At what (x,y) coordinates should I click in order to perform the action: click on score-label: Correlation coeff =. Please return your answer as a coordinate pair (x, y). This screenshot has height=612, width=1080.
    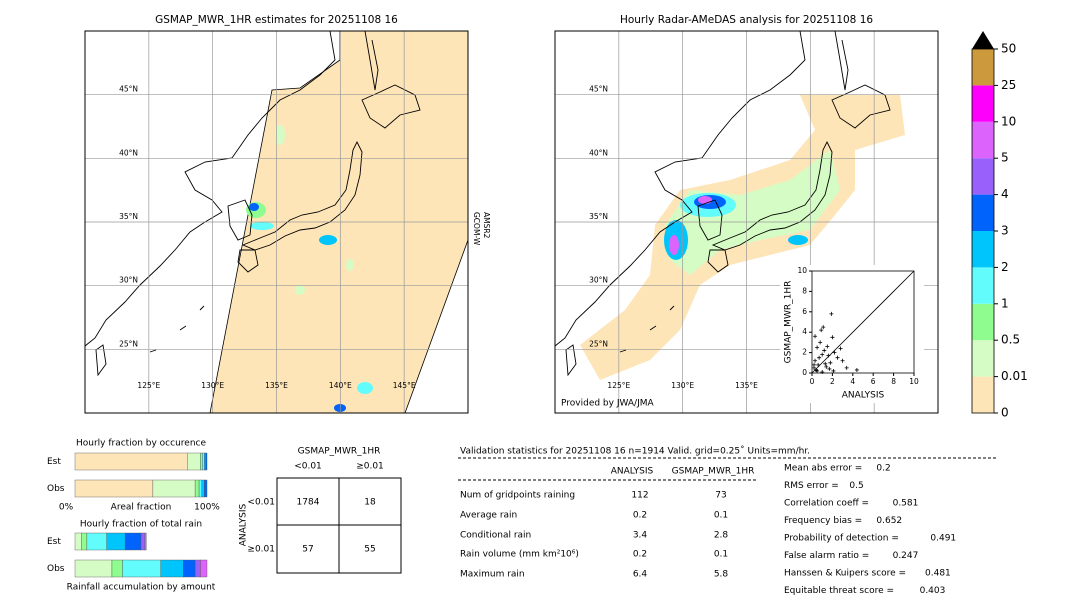
    Looking at the image, I should click on (826, 504).